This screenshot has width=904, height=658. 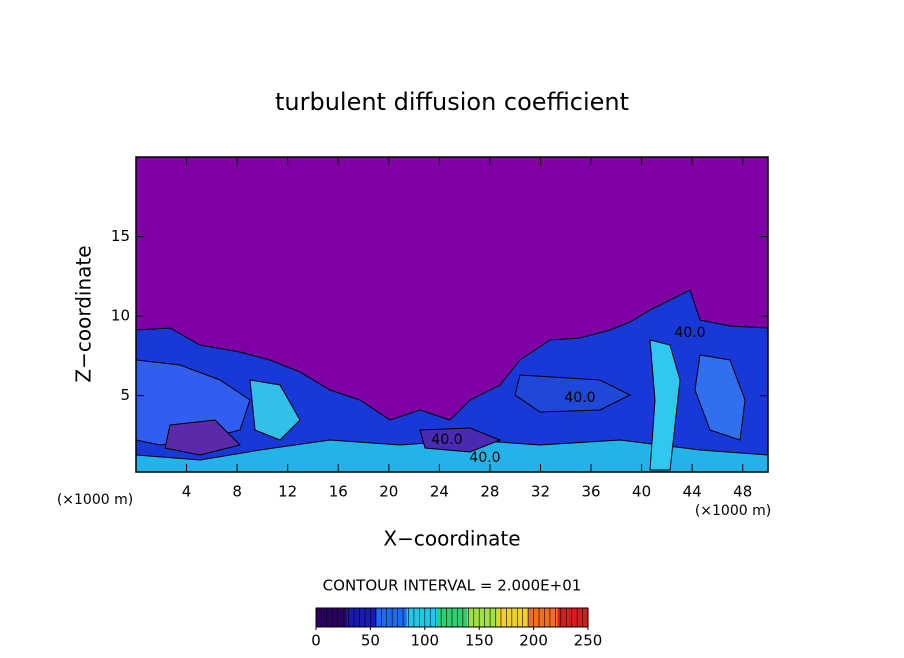 What do you see at coordinates (692, 492) in the screenshot?
I see `x-tick-label: 44` at bounding box center [692, 492].